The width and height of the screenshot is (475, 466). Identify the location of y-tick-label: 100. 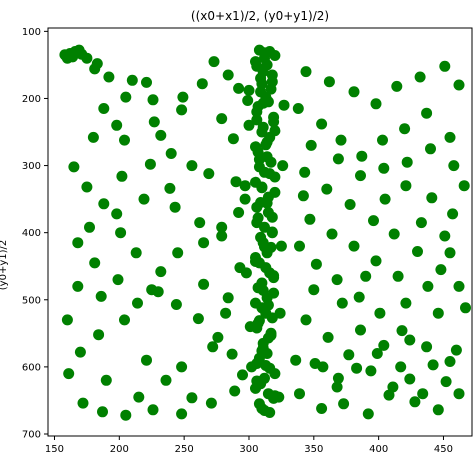
(31, 32).